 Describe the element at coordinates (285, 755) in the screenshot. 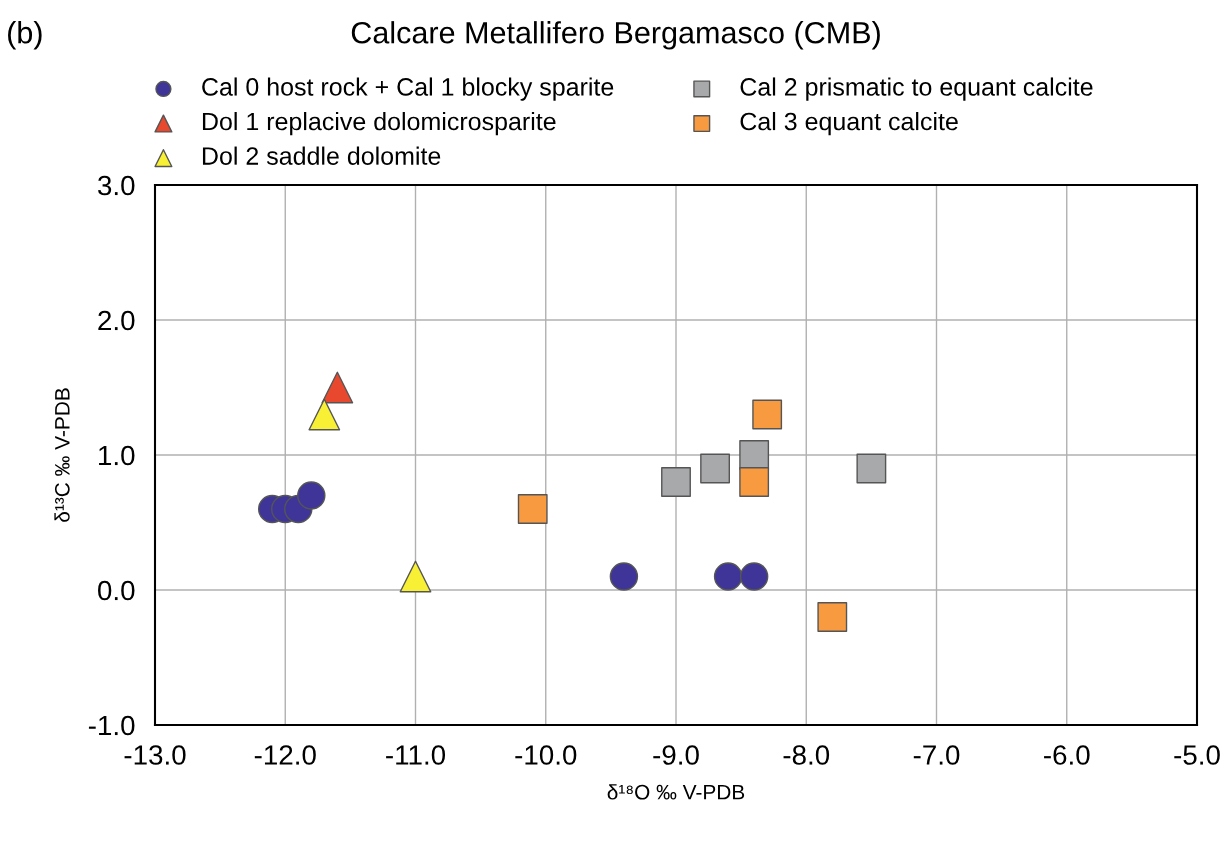

I see `x-tick-label: -12.0` at that location.